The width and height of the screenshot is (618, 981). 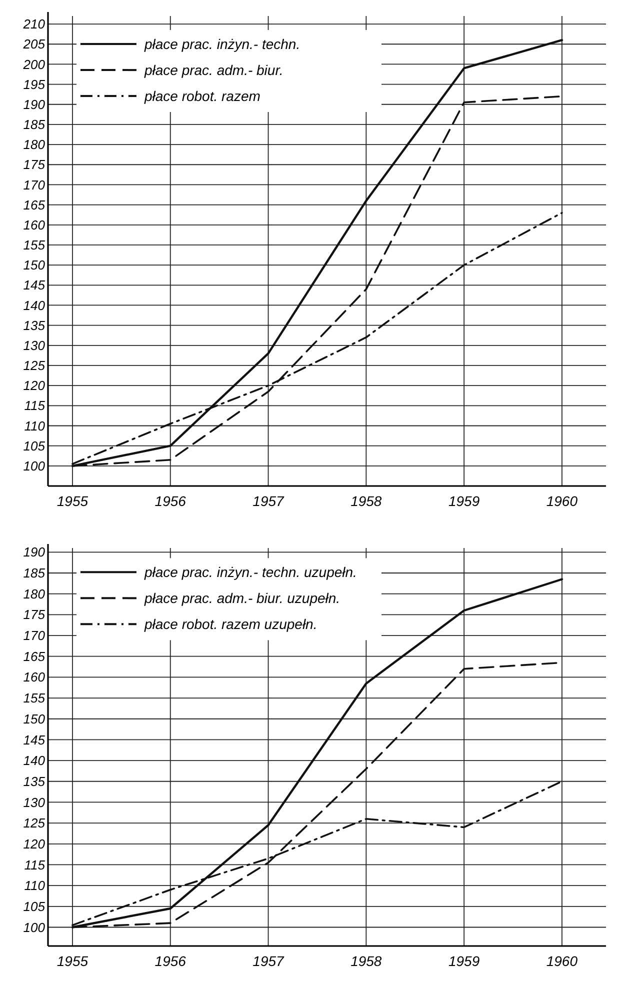 What do you see at coordinates (230, 624) in the screenshot?
I see `legend-label: płace robot. razem uzupełn.` at bounding box center [230, 624].